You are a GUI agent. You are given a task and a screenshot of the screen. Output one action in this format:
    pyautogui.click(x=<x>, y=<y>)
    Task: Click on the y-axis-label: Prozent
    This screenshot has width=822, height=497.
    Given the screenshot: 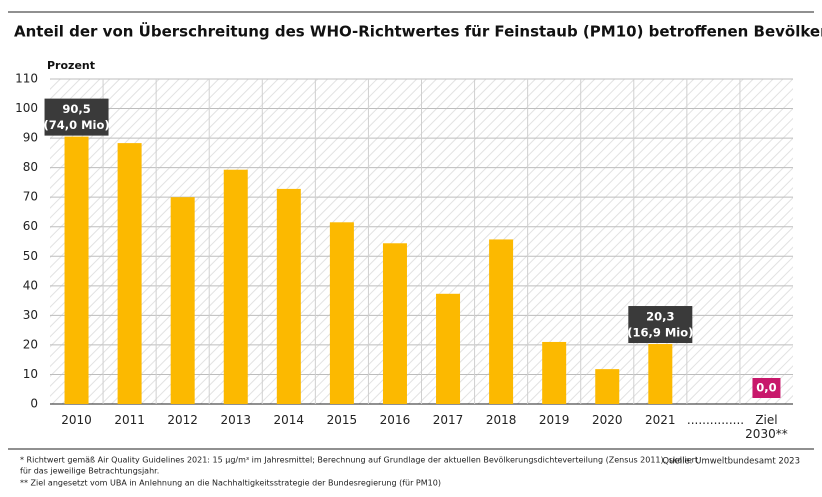 What is the action you would take?
    pyautogui.click(x=71, y=65)
    